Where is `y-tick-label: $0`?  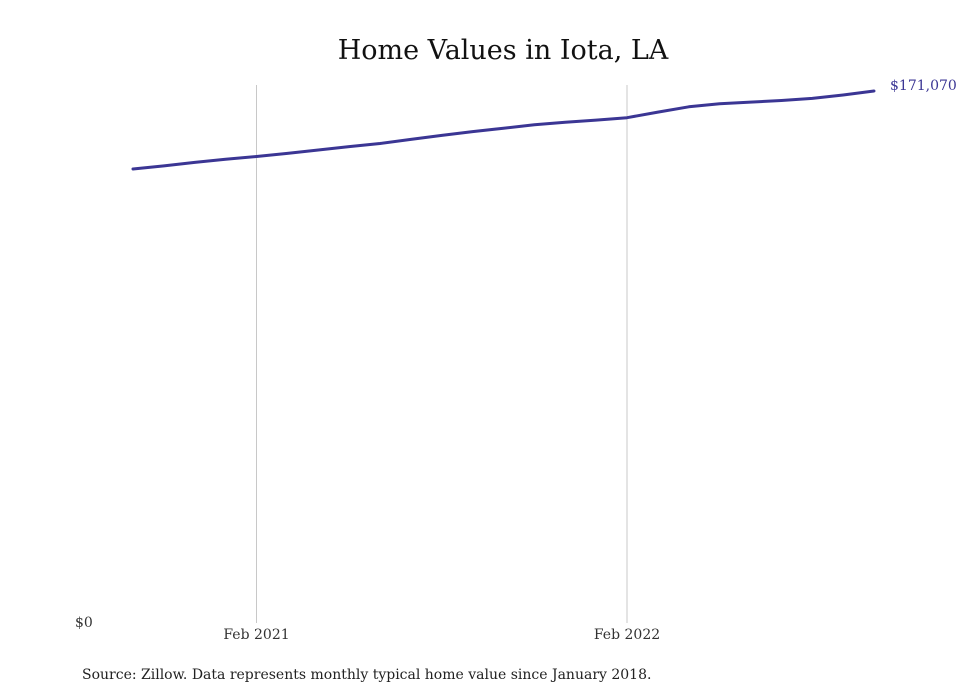
y-tick-label: $0 is located at coordinates (84, 623).